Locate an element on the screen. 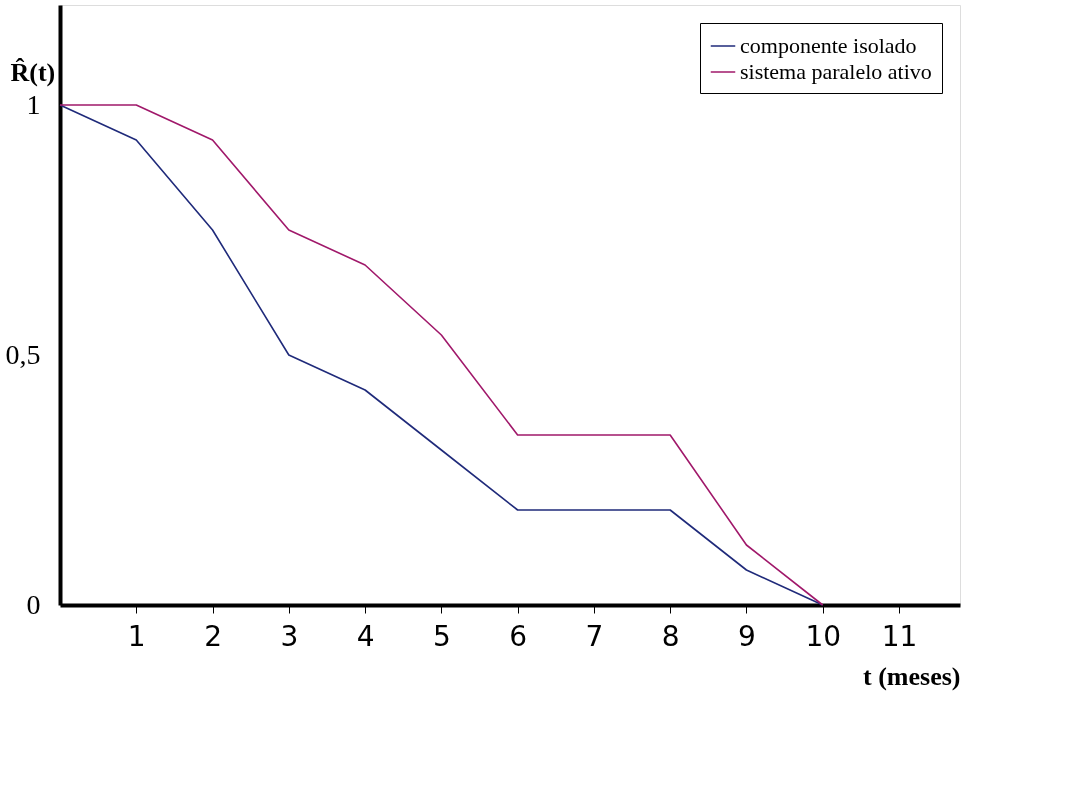  x-tick-label: 5 is located at coordinates (441, 636).